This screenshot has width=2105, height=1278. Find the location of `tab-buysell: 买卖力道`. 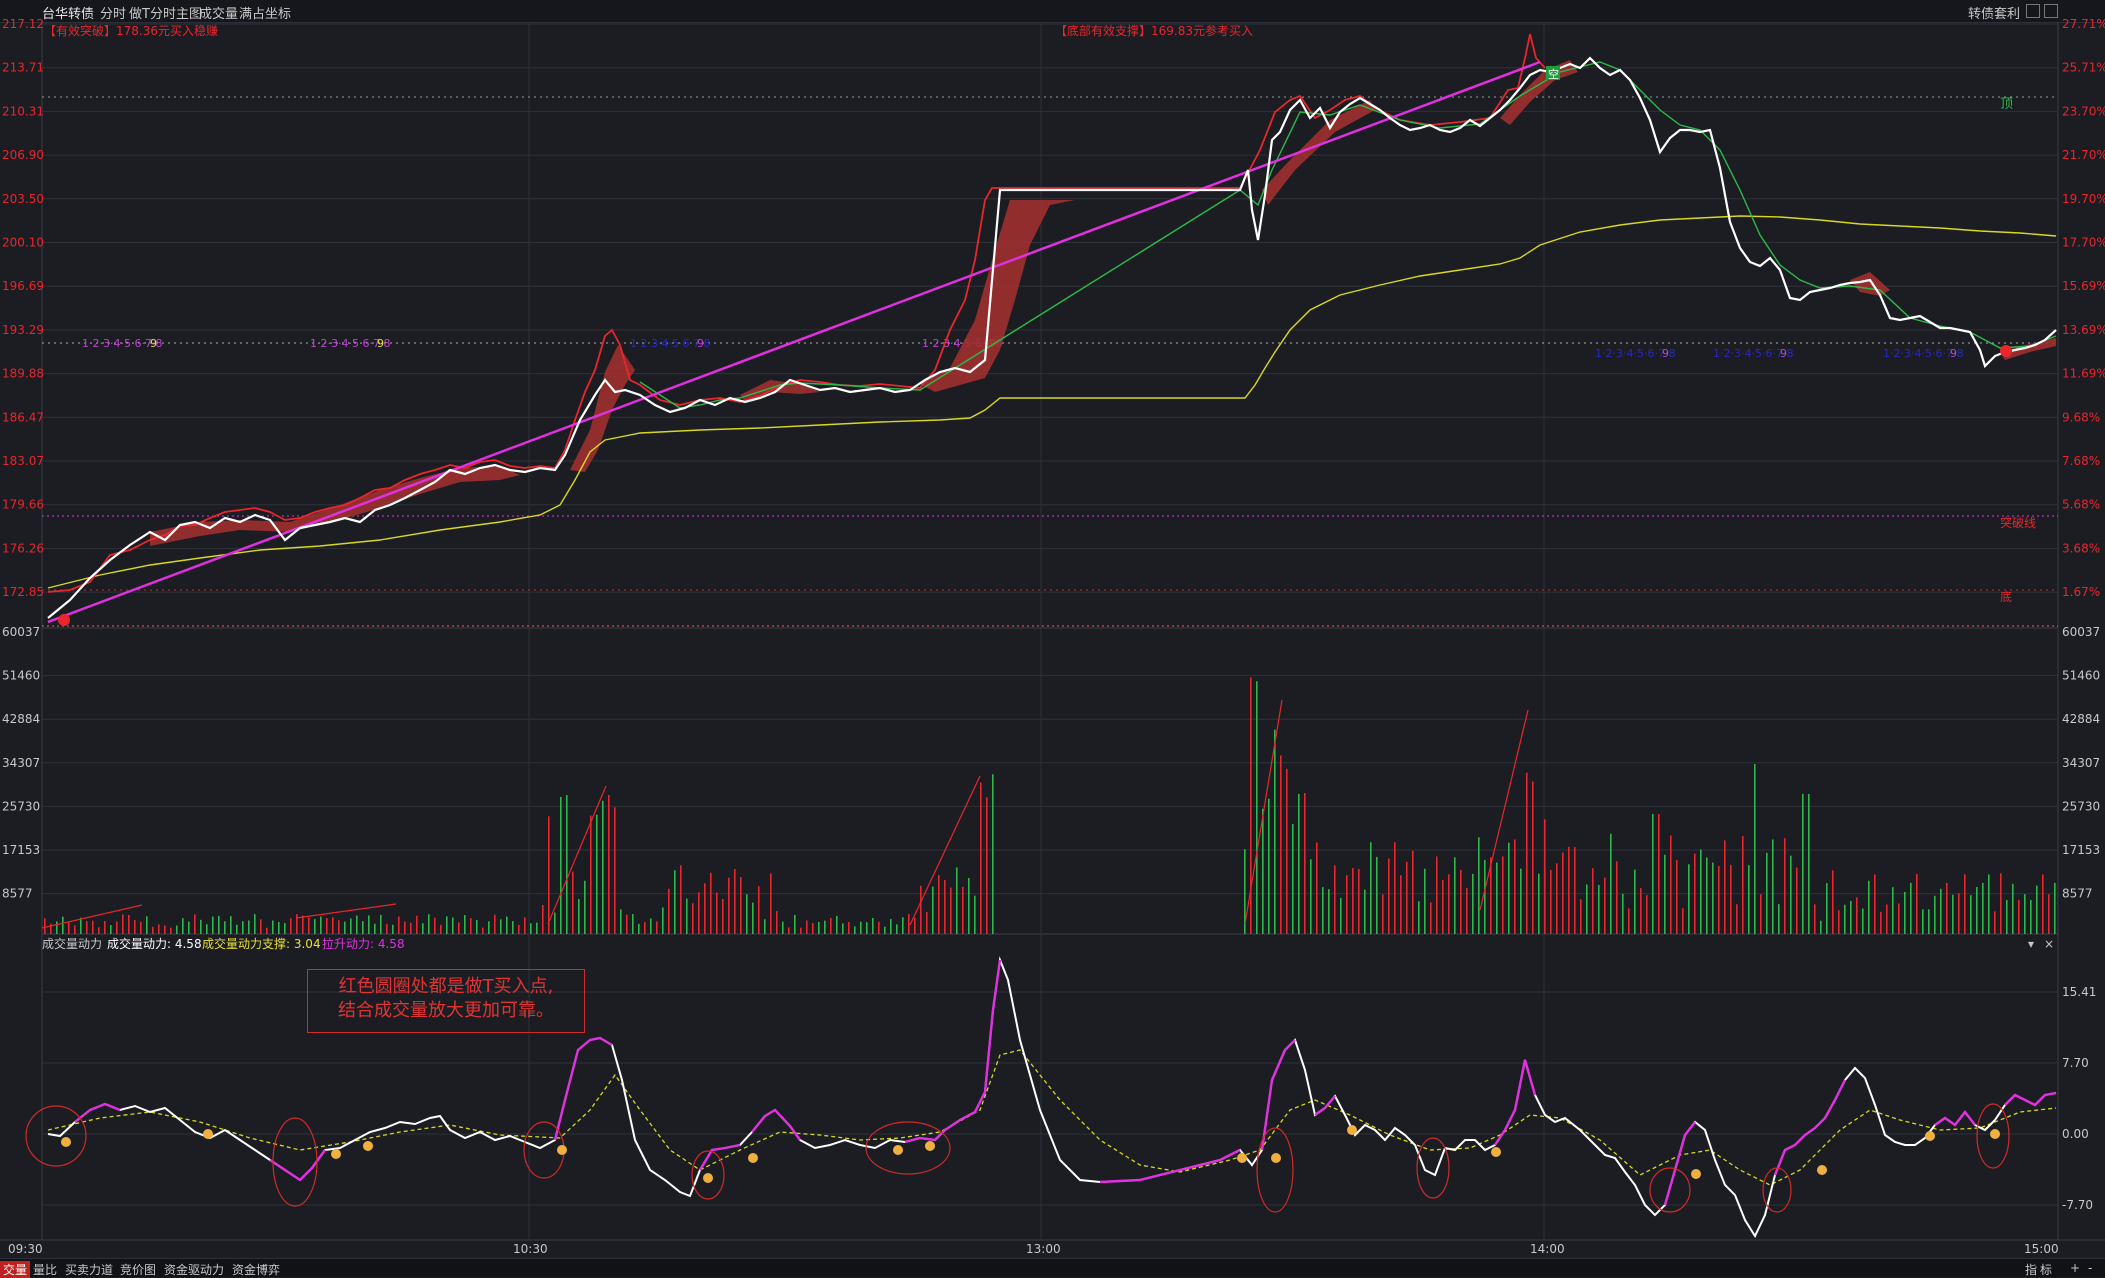

tab-buysell: 买卖力道 is located at coordinates (89, 1270).